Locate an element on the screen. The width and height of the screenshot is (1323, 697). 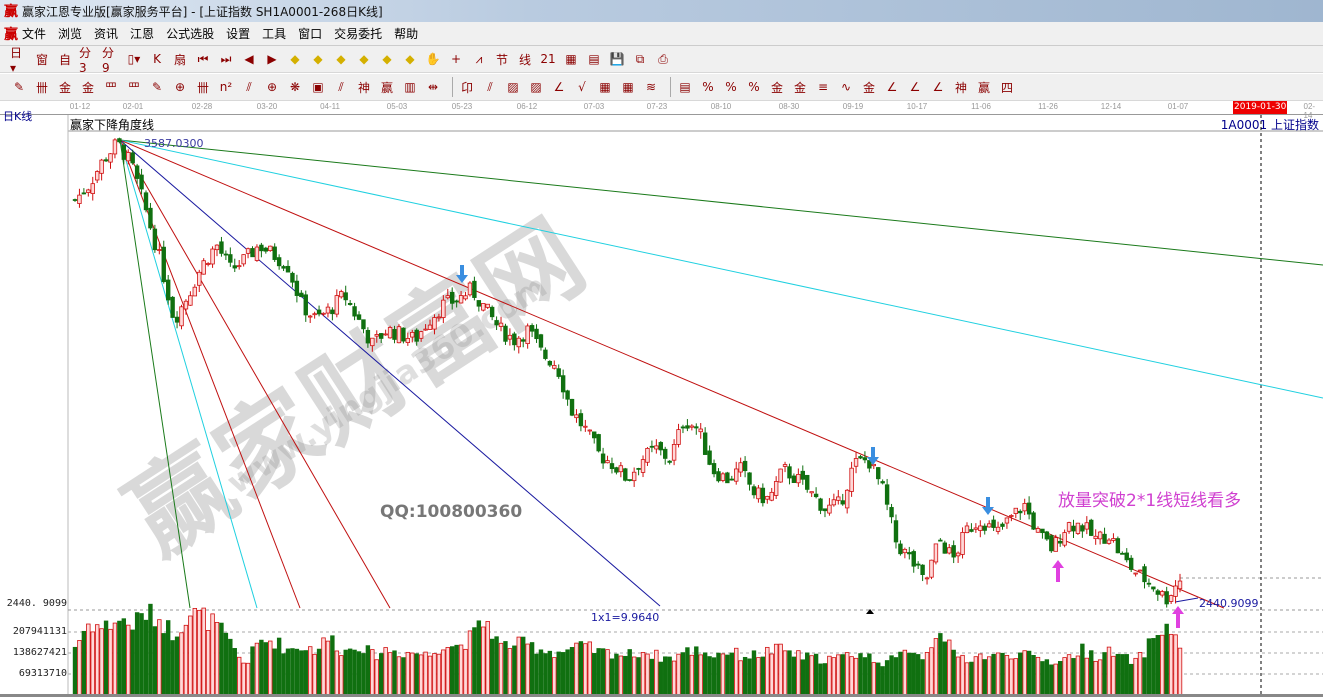
toolbar-tool-icon: ⏭ is located at coordinates (226, 58).